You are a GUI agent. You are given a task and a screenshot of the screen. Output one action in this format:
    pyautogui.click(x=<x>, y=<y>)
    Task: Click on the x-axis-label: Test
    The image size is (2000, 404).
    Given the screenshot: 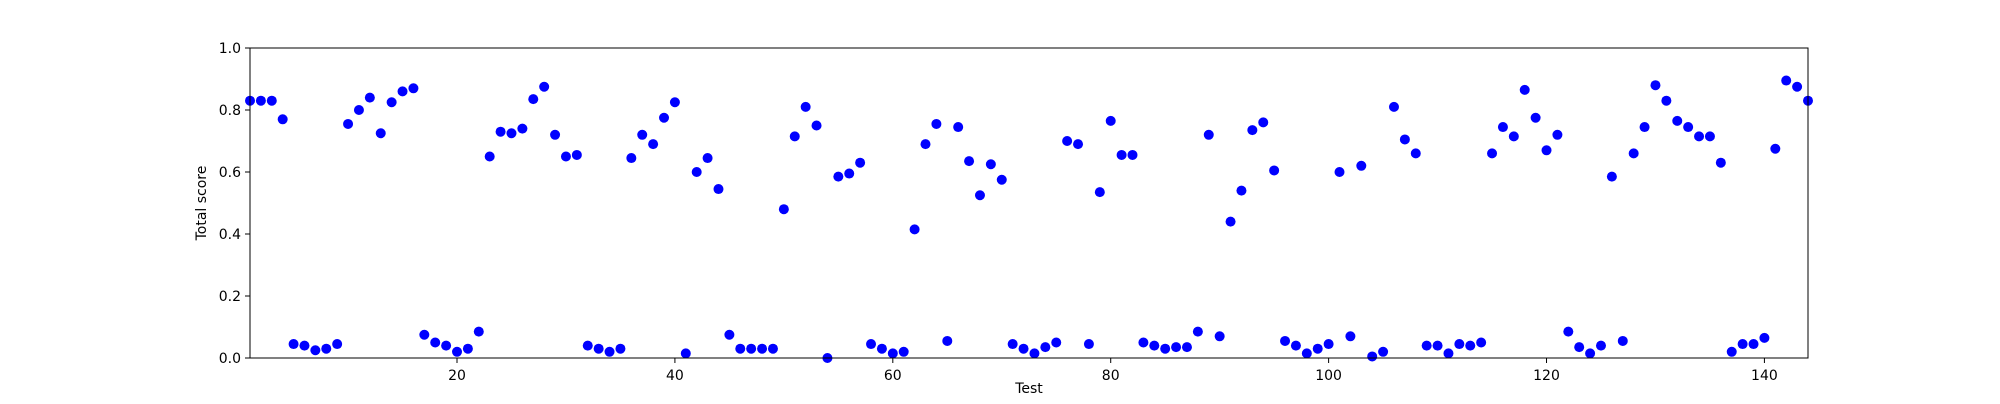 What is the action you would take?
    pyautogui.click(x=1028, y=389)
    